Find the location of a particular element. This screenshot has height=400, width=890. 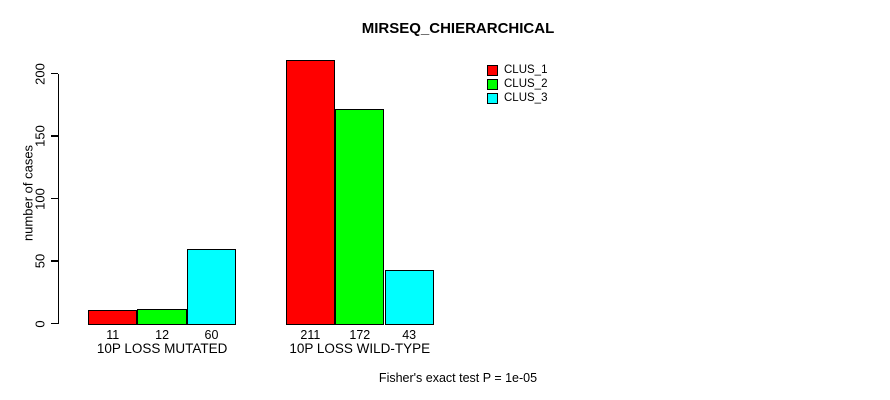

y-axis-line is located at coordinates (59, 198).